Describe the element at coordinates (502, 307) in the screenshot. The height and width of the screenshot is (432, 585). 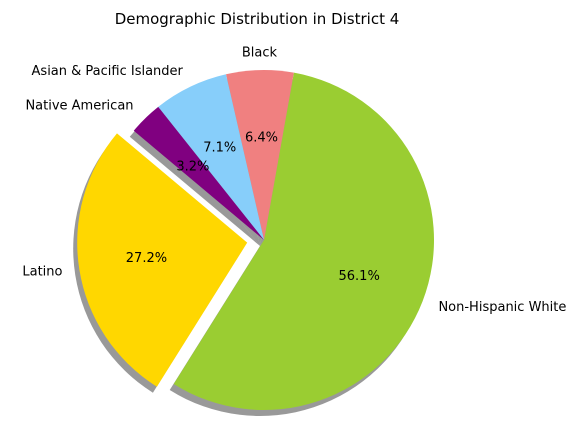
I see `slice-label-non-hispanic-white: Non-Hispanic White` at that location.